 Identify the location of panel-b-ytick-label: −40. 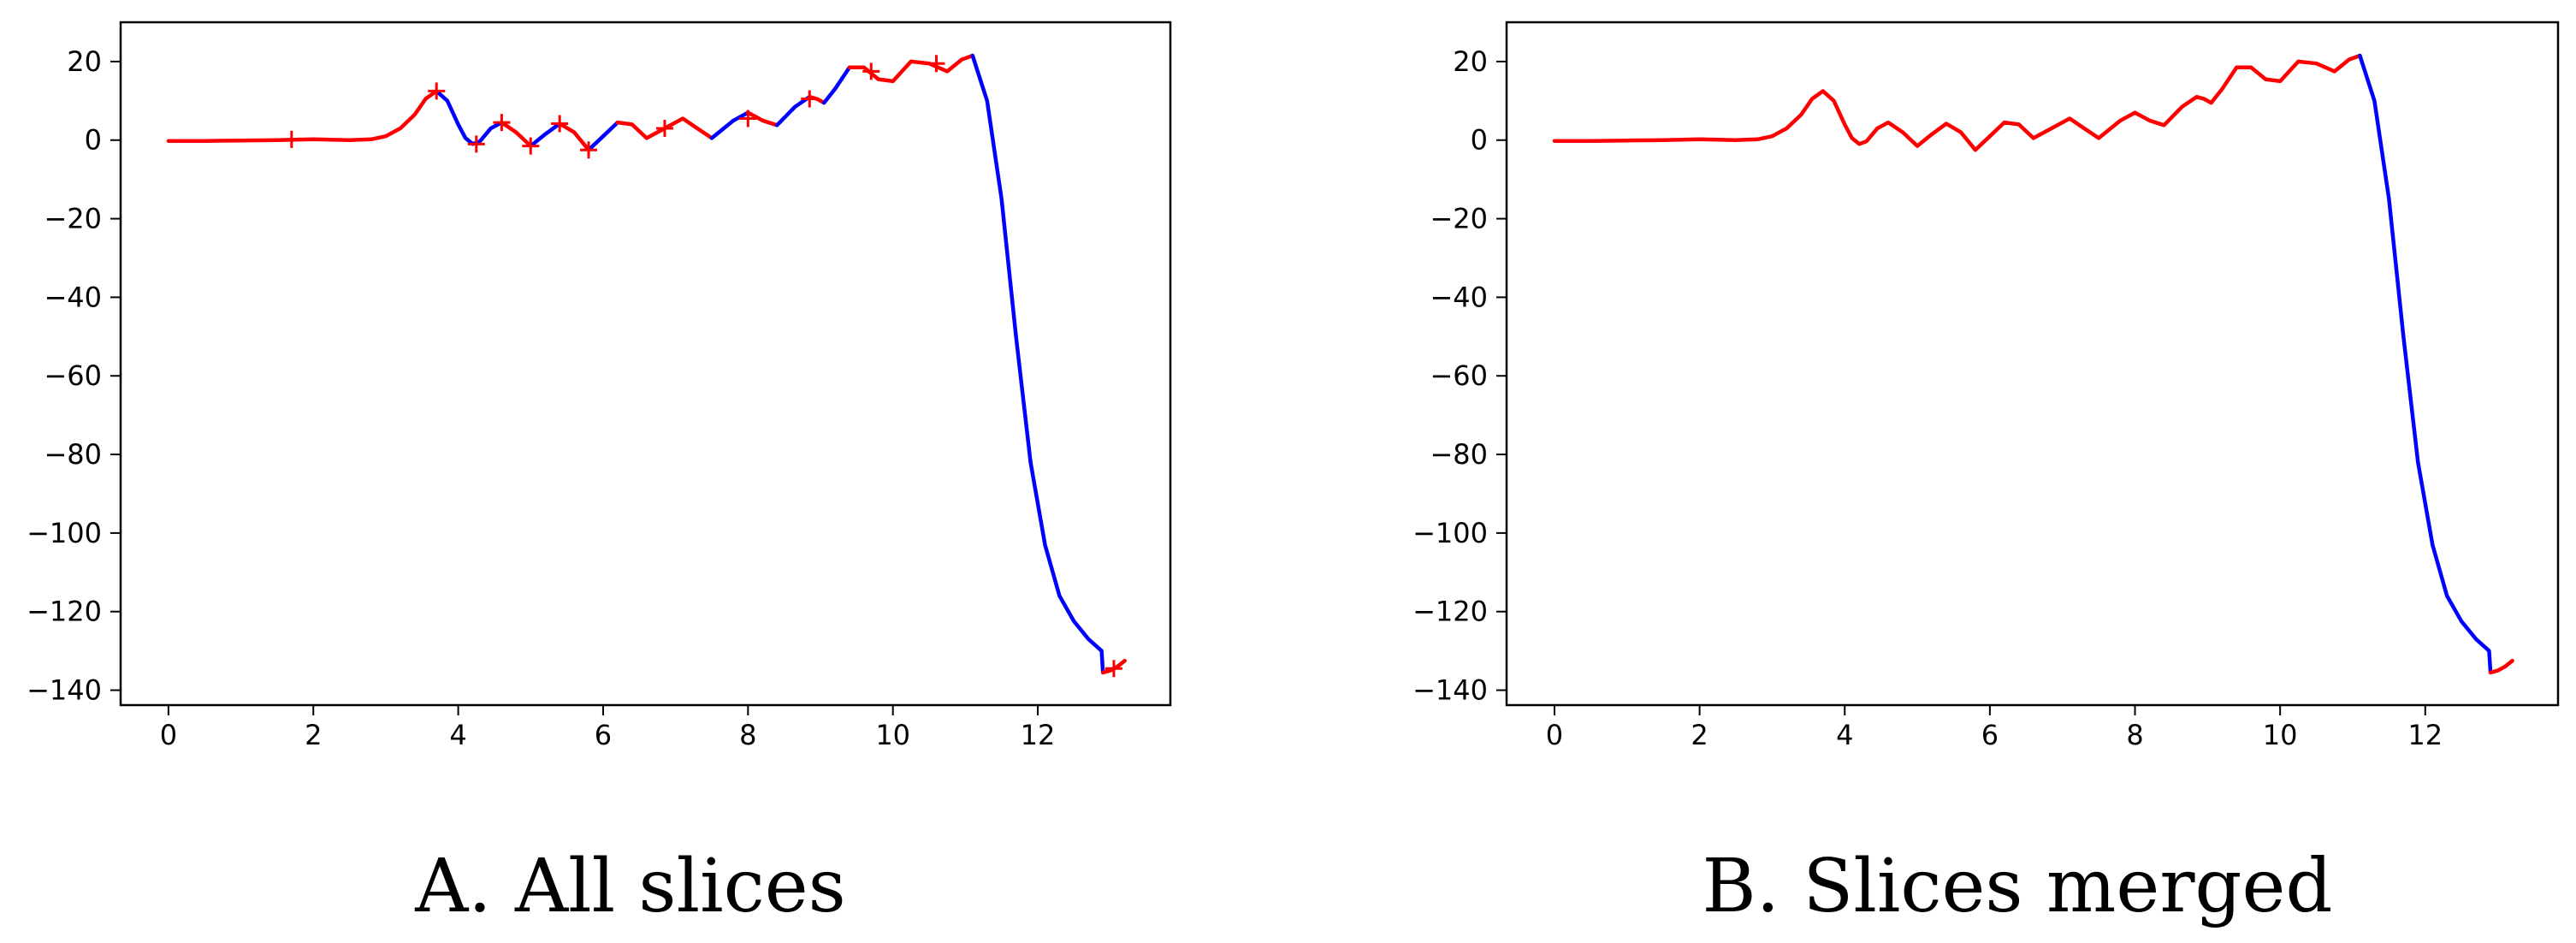
(1459, 297).